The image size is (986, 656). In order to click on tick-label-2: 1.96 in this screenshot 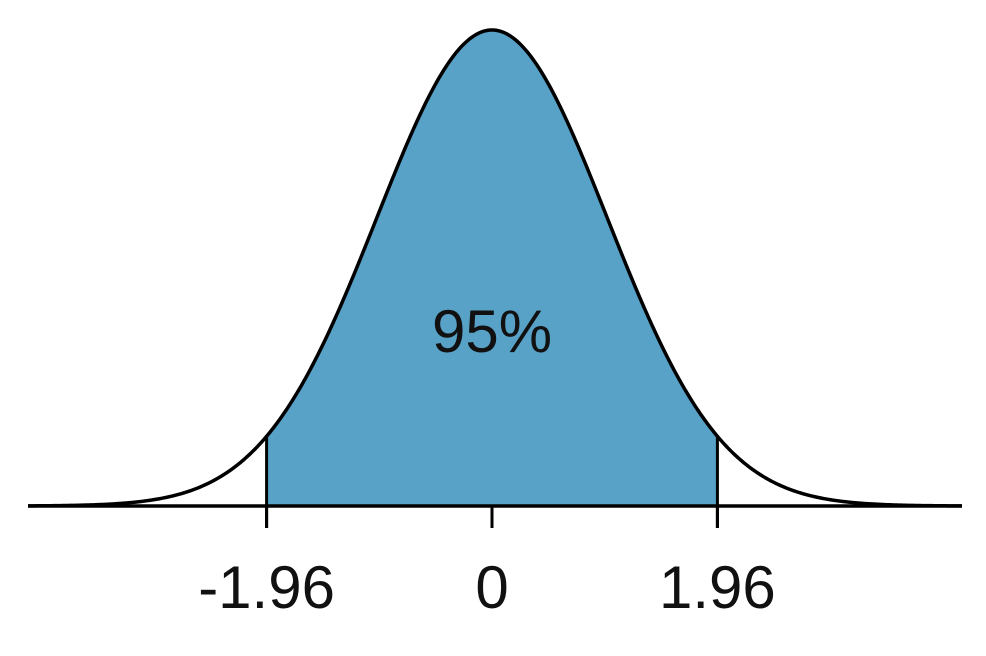, I will do `click(717, 587)`.